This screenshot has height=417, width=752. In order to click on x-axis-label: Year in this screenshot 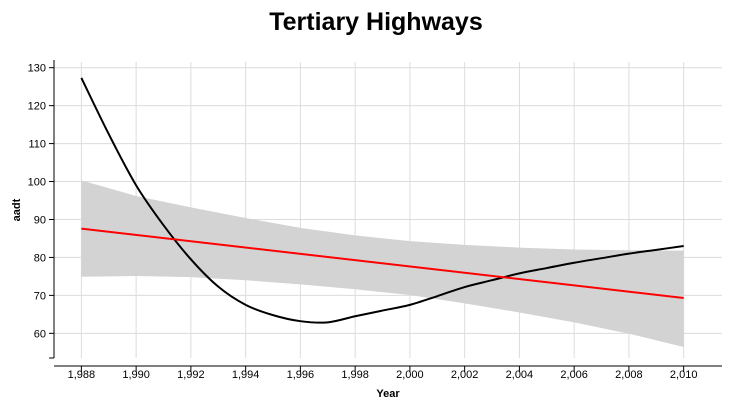, I will do `click(388, 394)`.